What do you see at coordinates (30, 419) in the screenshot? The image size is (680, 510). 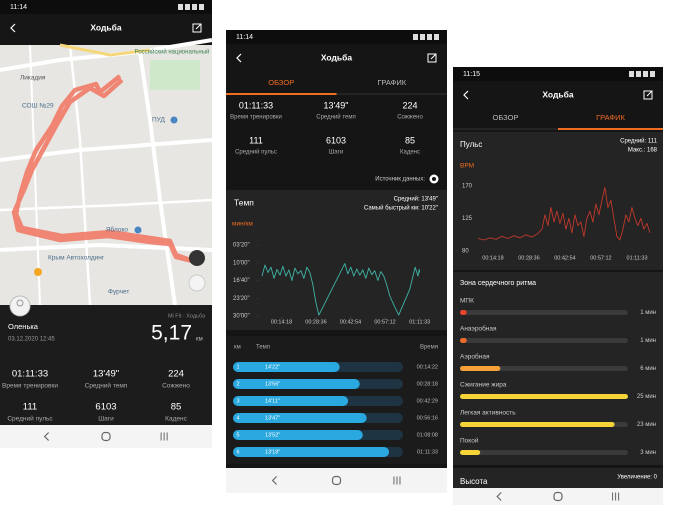 I see `stat-label: Средний пульс` at bounding box center [30, 419].